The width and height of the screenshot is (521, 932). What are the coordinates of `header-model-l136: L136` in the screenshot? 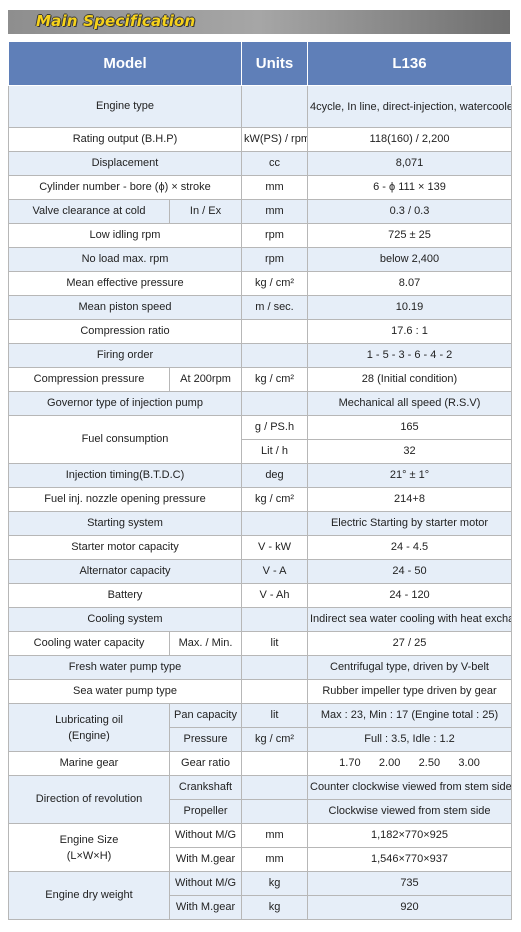 It's located at (409, 63).